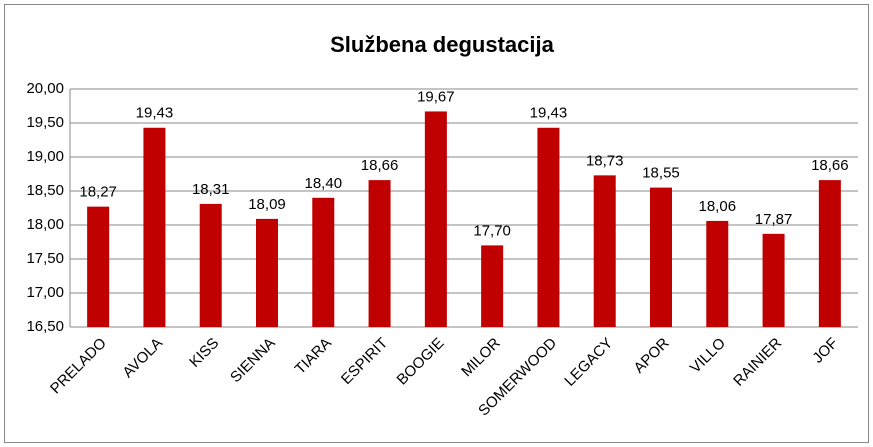  What do you see at coordinates (45, 122) in the screenshot?
I see `y-tick-label: 19,50` at bounding box center [45, 122].